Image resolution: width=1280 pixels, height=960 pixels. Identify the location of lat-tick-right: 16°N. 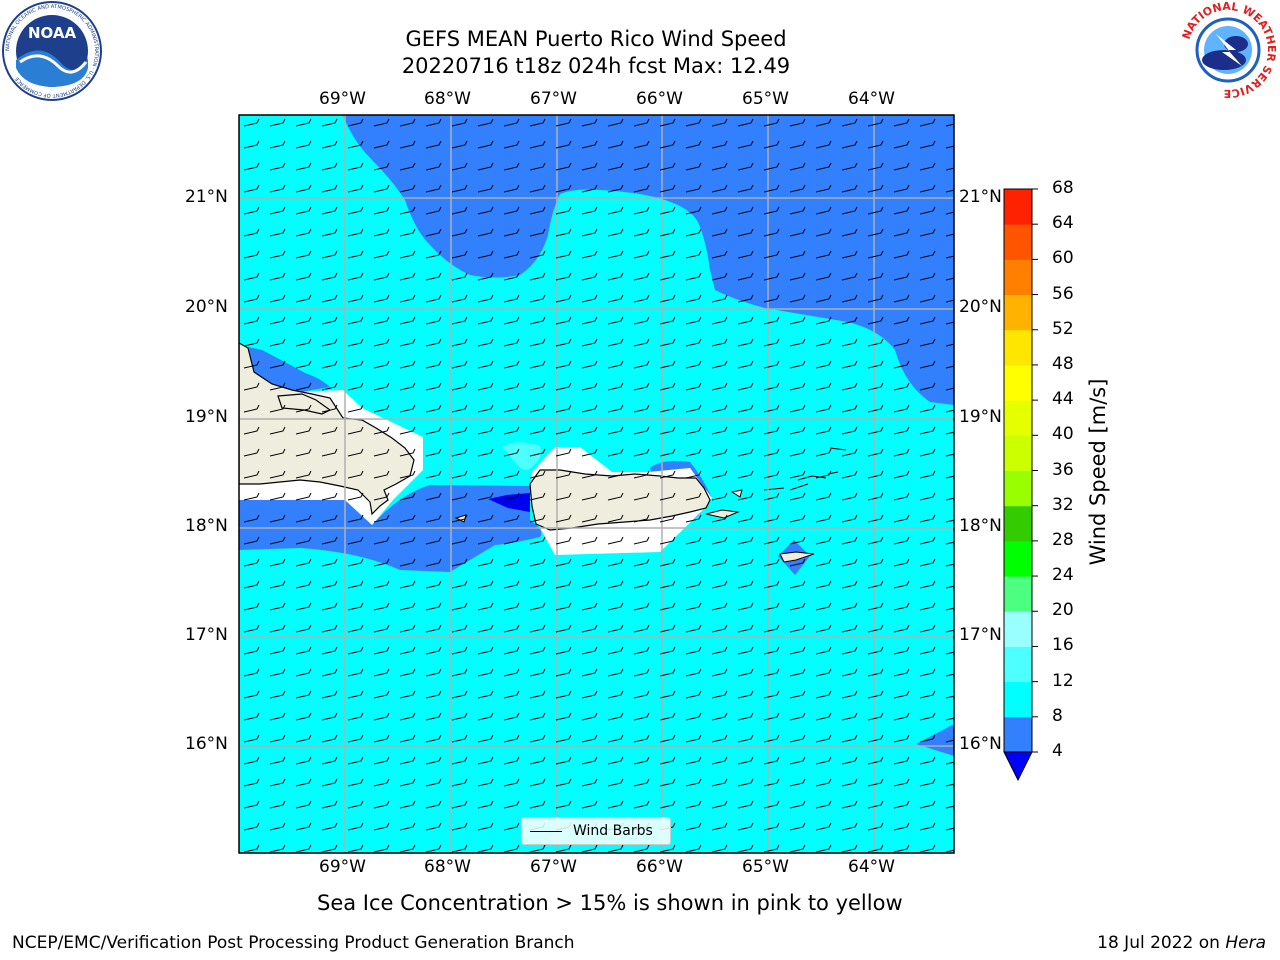
(980, 744).